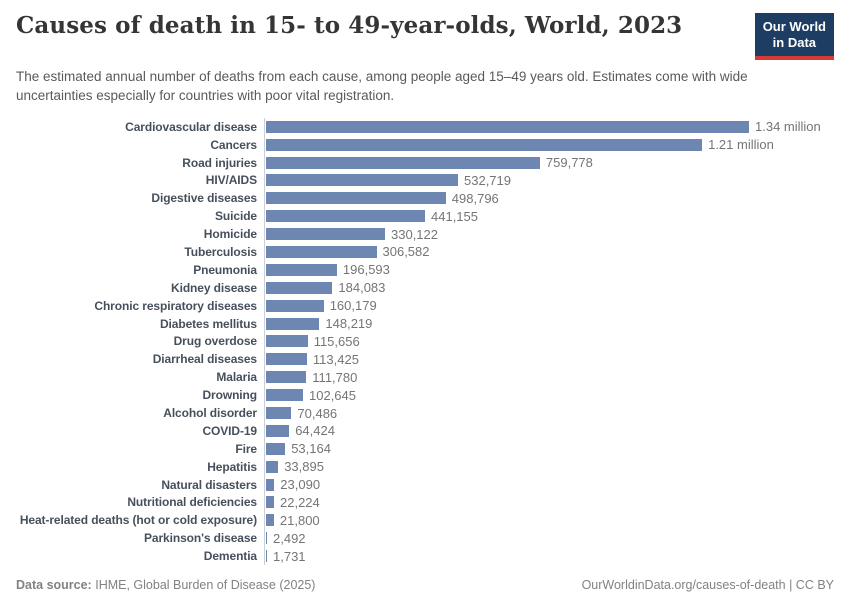  What do you see at coordinates (208, 323) in the screenshot?
I see `category-label: Diabetes mellitus` at bounding box center [208, 323].